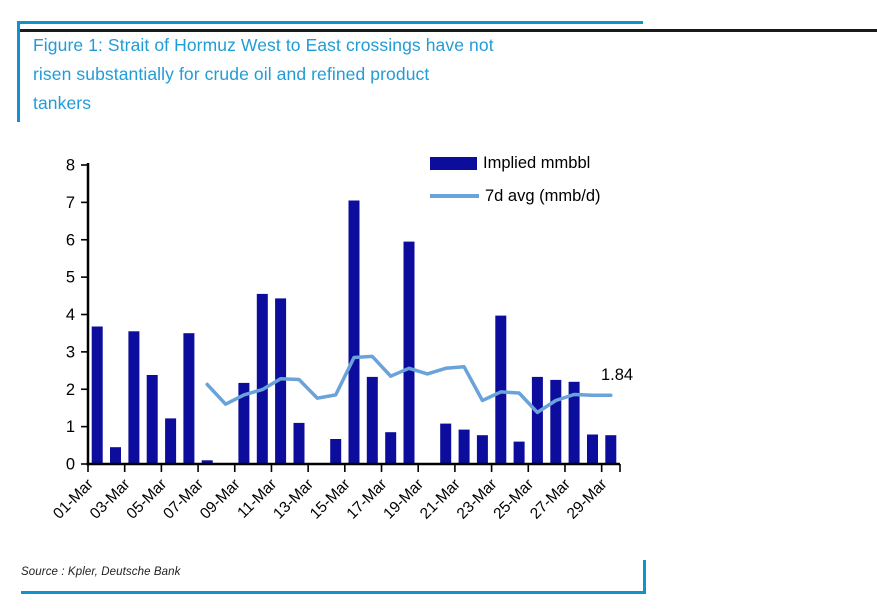 The image size is (877, 615). Describe the element at coordinates (403, 499) in the screenshot. I see `x-tick-label: 19-Mar` at that location.